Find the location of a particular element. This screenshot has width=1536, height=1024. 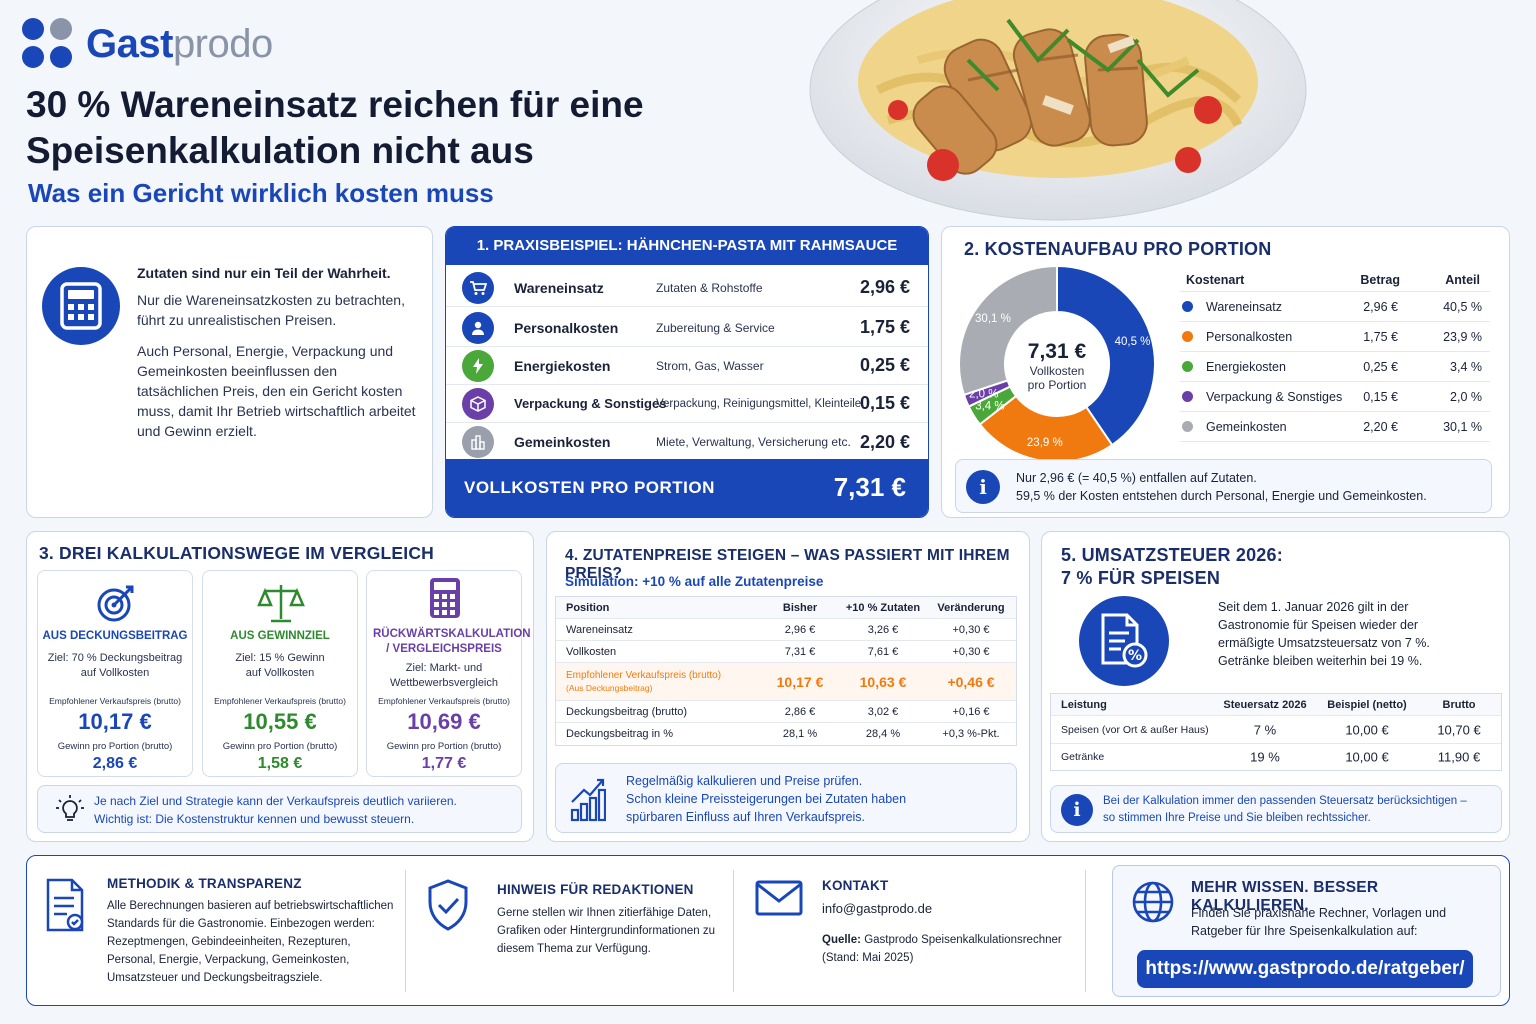

cost-share-row: Wareneinsatz 2,96 € 40,5 % is located at coordinates (1335, 307).